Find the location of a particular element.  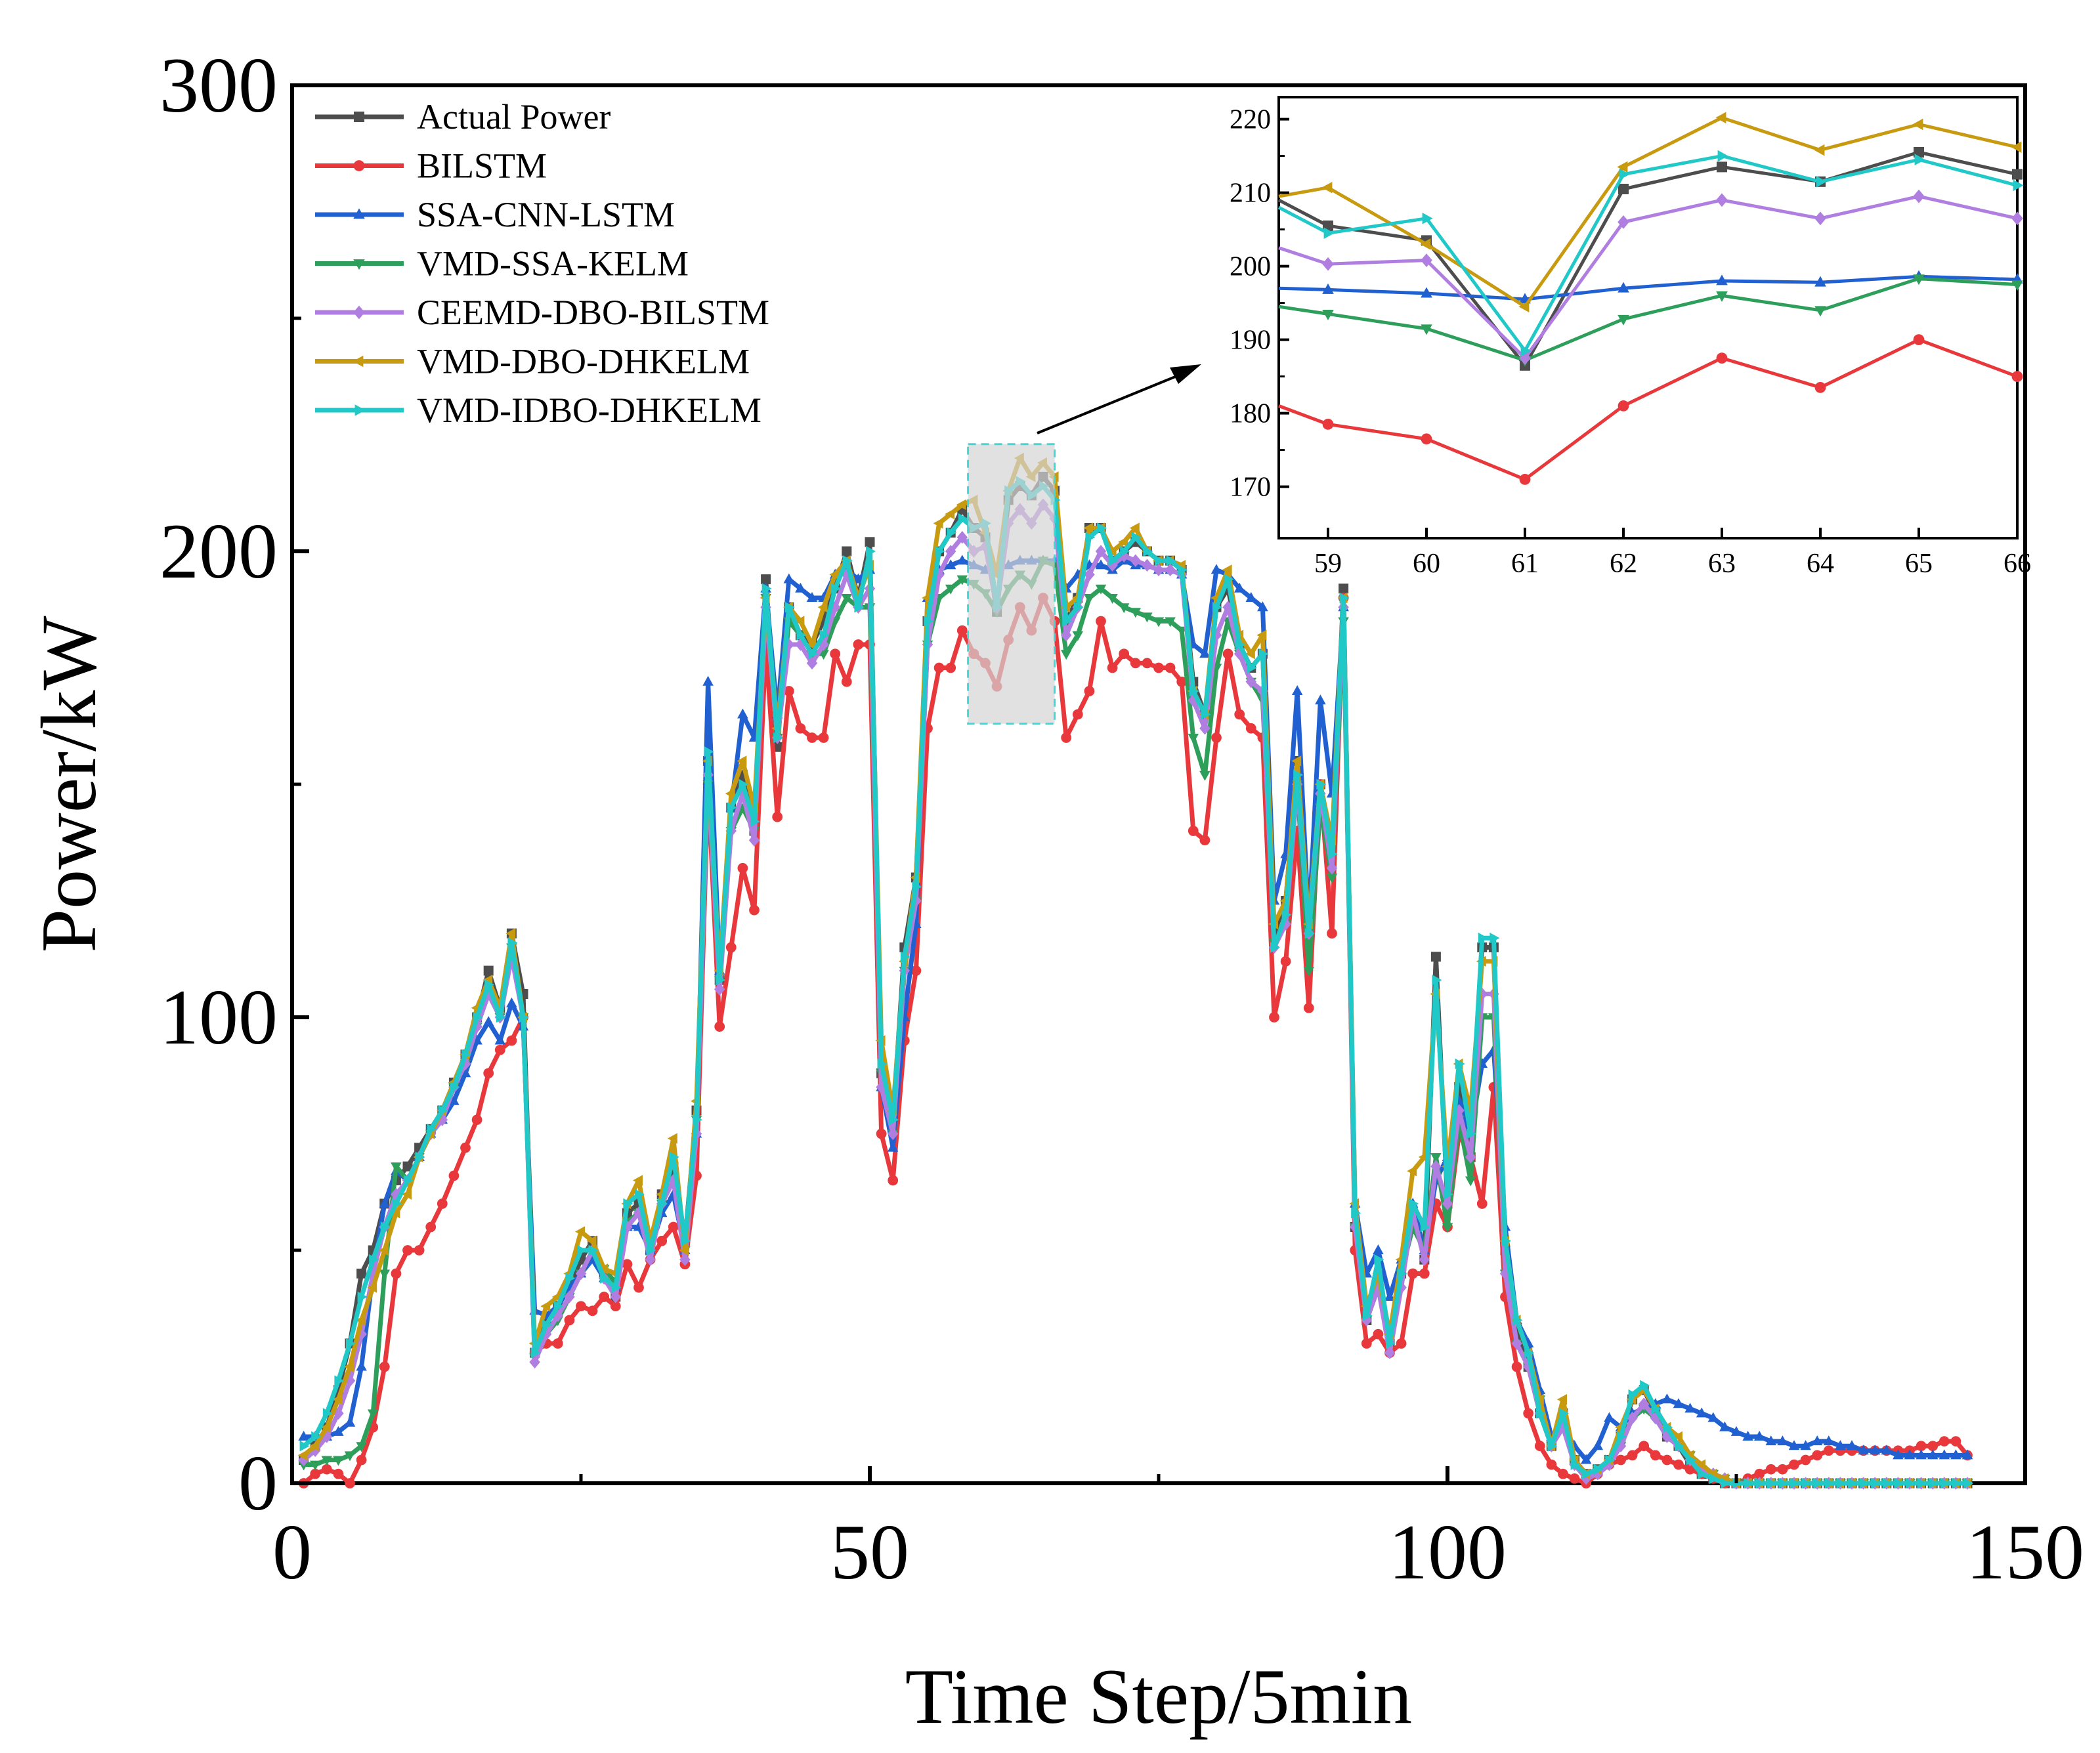

inset-y-tick-label: 220 is located at coordinates (1250, 120).